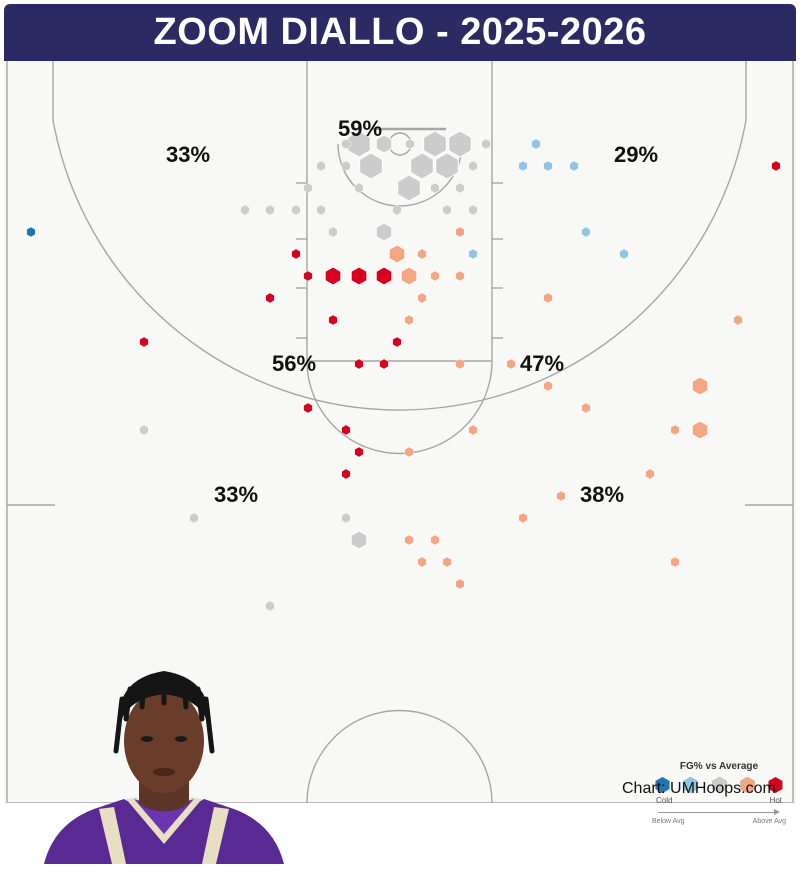  What do you see at coordinates (602, 494) in the screenshot?
I see `zone-label: 38%` at bounding box center [602, 494].